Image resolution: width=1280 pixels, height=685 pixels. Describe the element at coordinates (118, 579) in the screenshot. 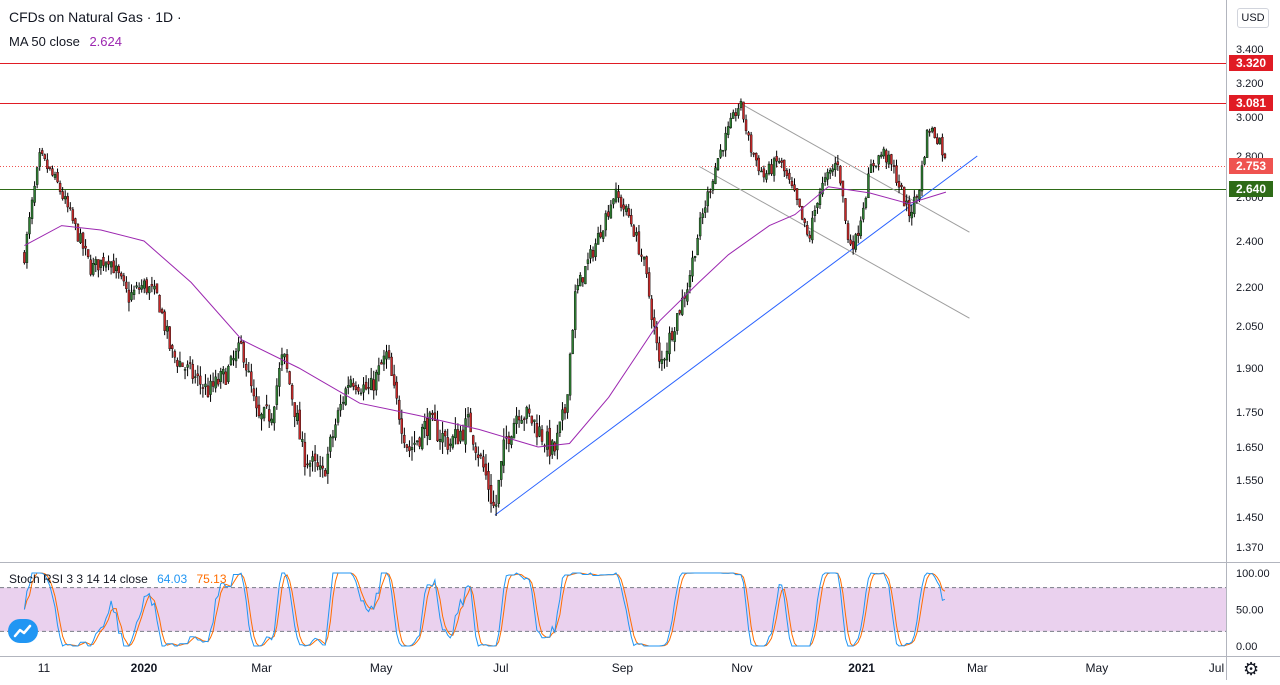

I see `stoch-legend: Stoch RSI 3 3 14 14 close 64.03 75.13` at that location.